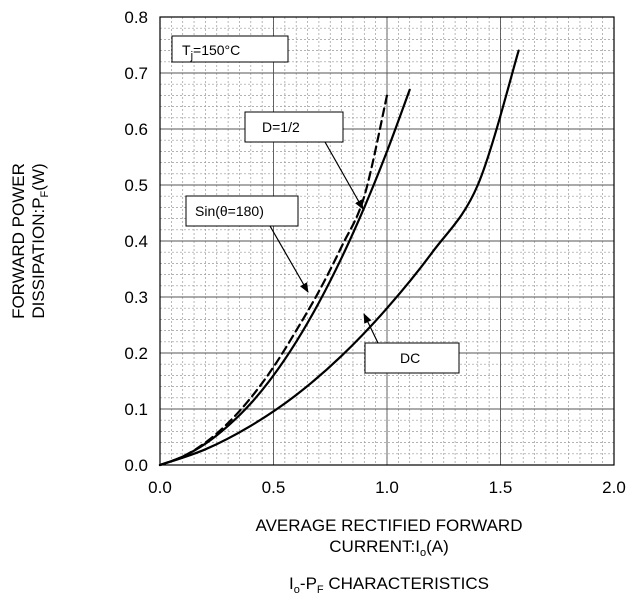 The height and width of the screenshot is (604, 631). I want to click on y-tick-label: 0.5, so click(136, 185).